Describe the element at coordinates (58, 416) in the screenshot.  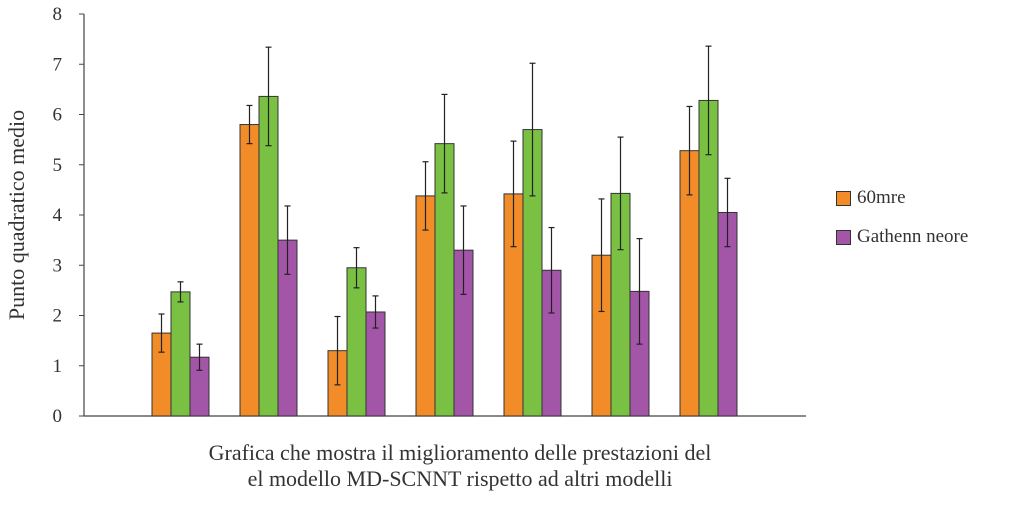
I see `y-tick-label: 0` at that location.